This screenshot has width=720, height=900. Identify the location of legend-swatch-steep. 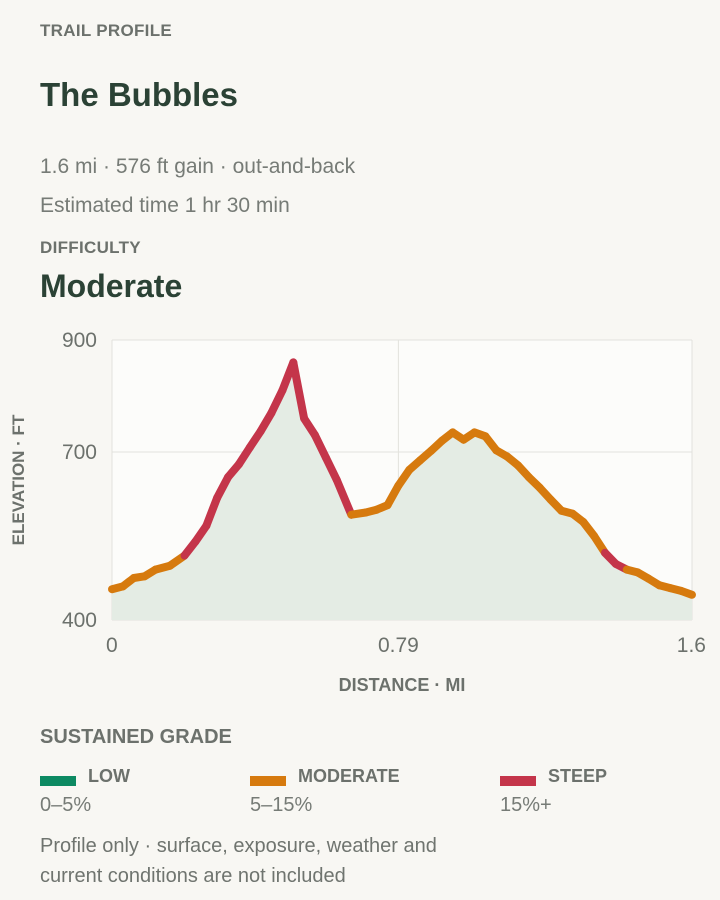
(518, 781).